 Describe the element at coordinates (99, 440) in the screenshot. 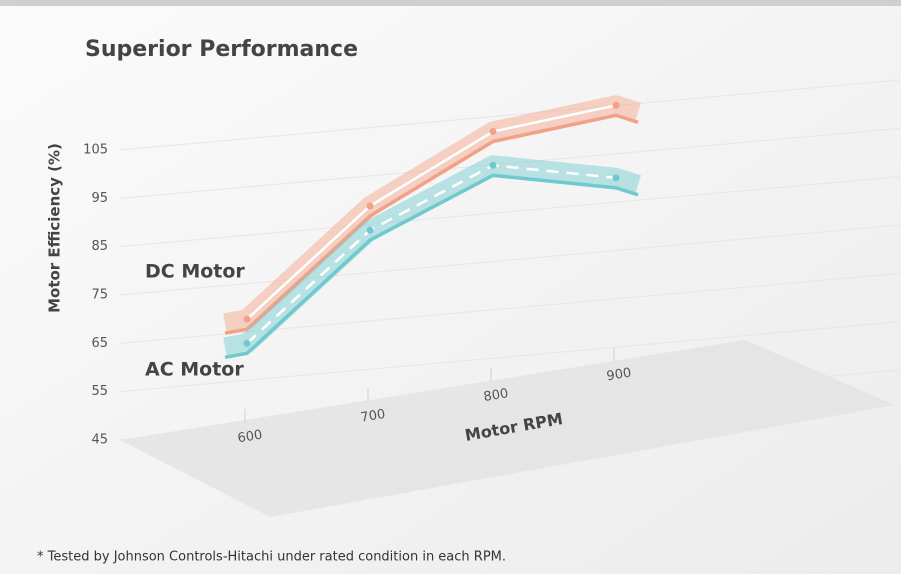

I see `y-tick-label: 45` at that location.